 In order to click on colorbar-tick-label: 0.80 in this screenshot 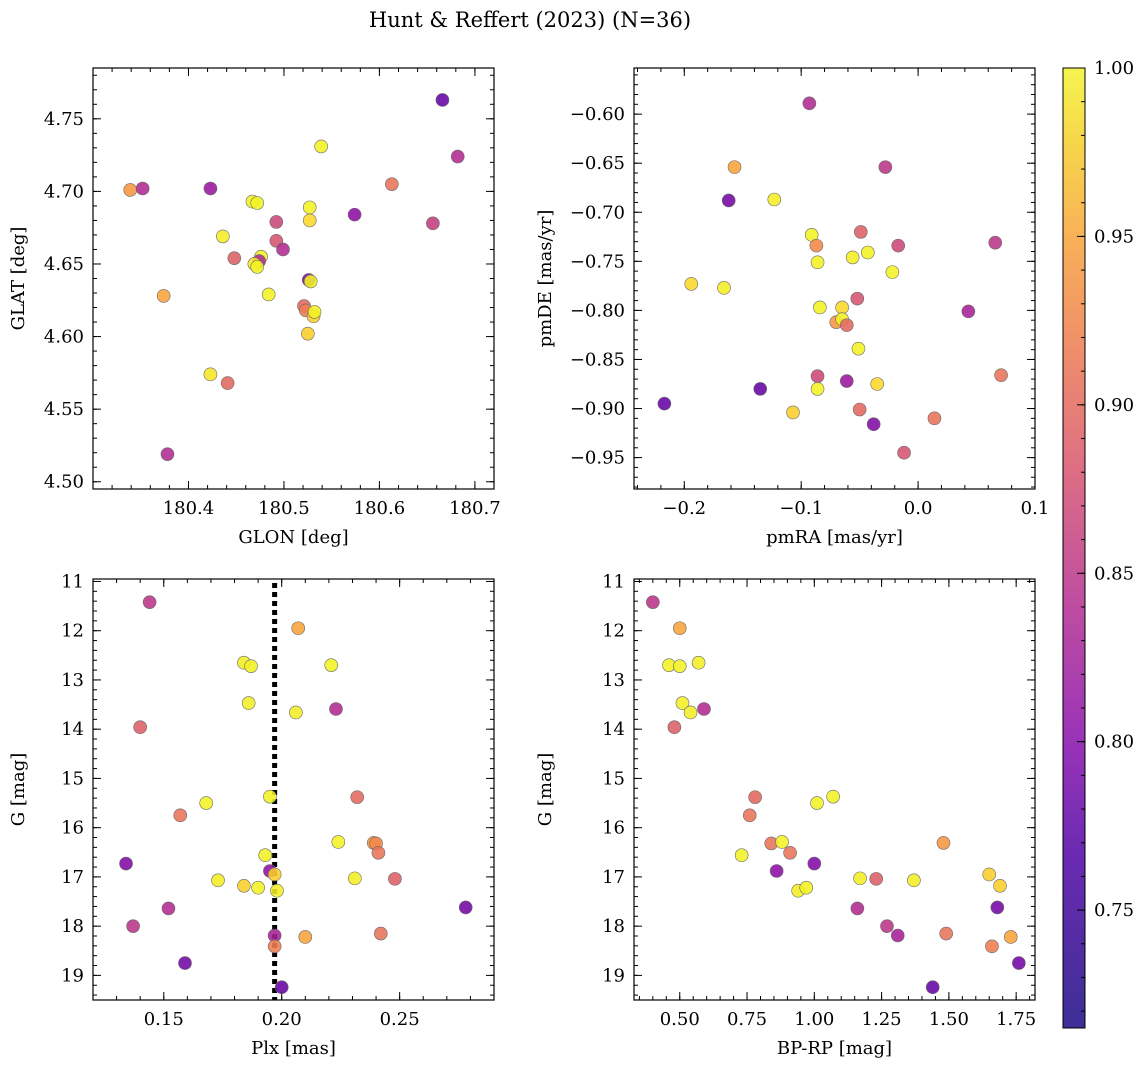, I will do `click(1114, 742)`.